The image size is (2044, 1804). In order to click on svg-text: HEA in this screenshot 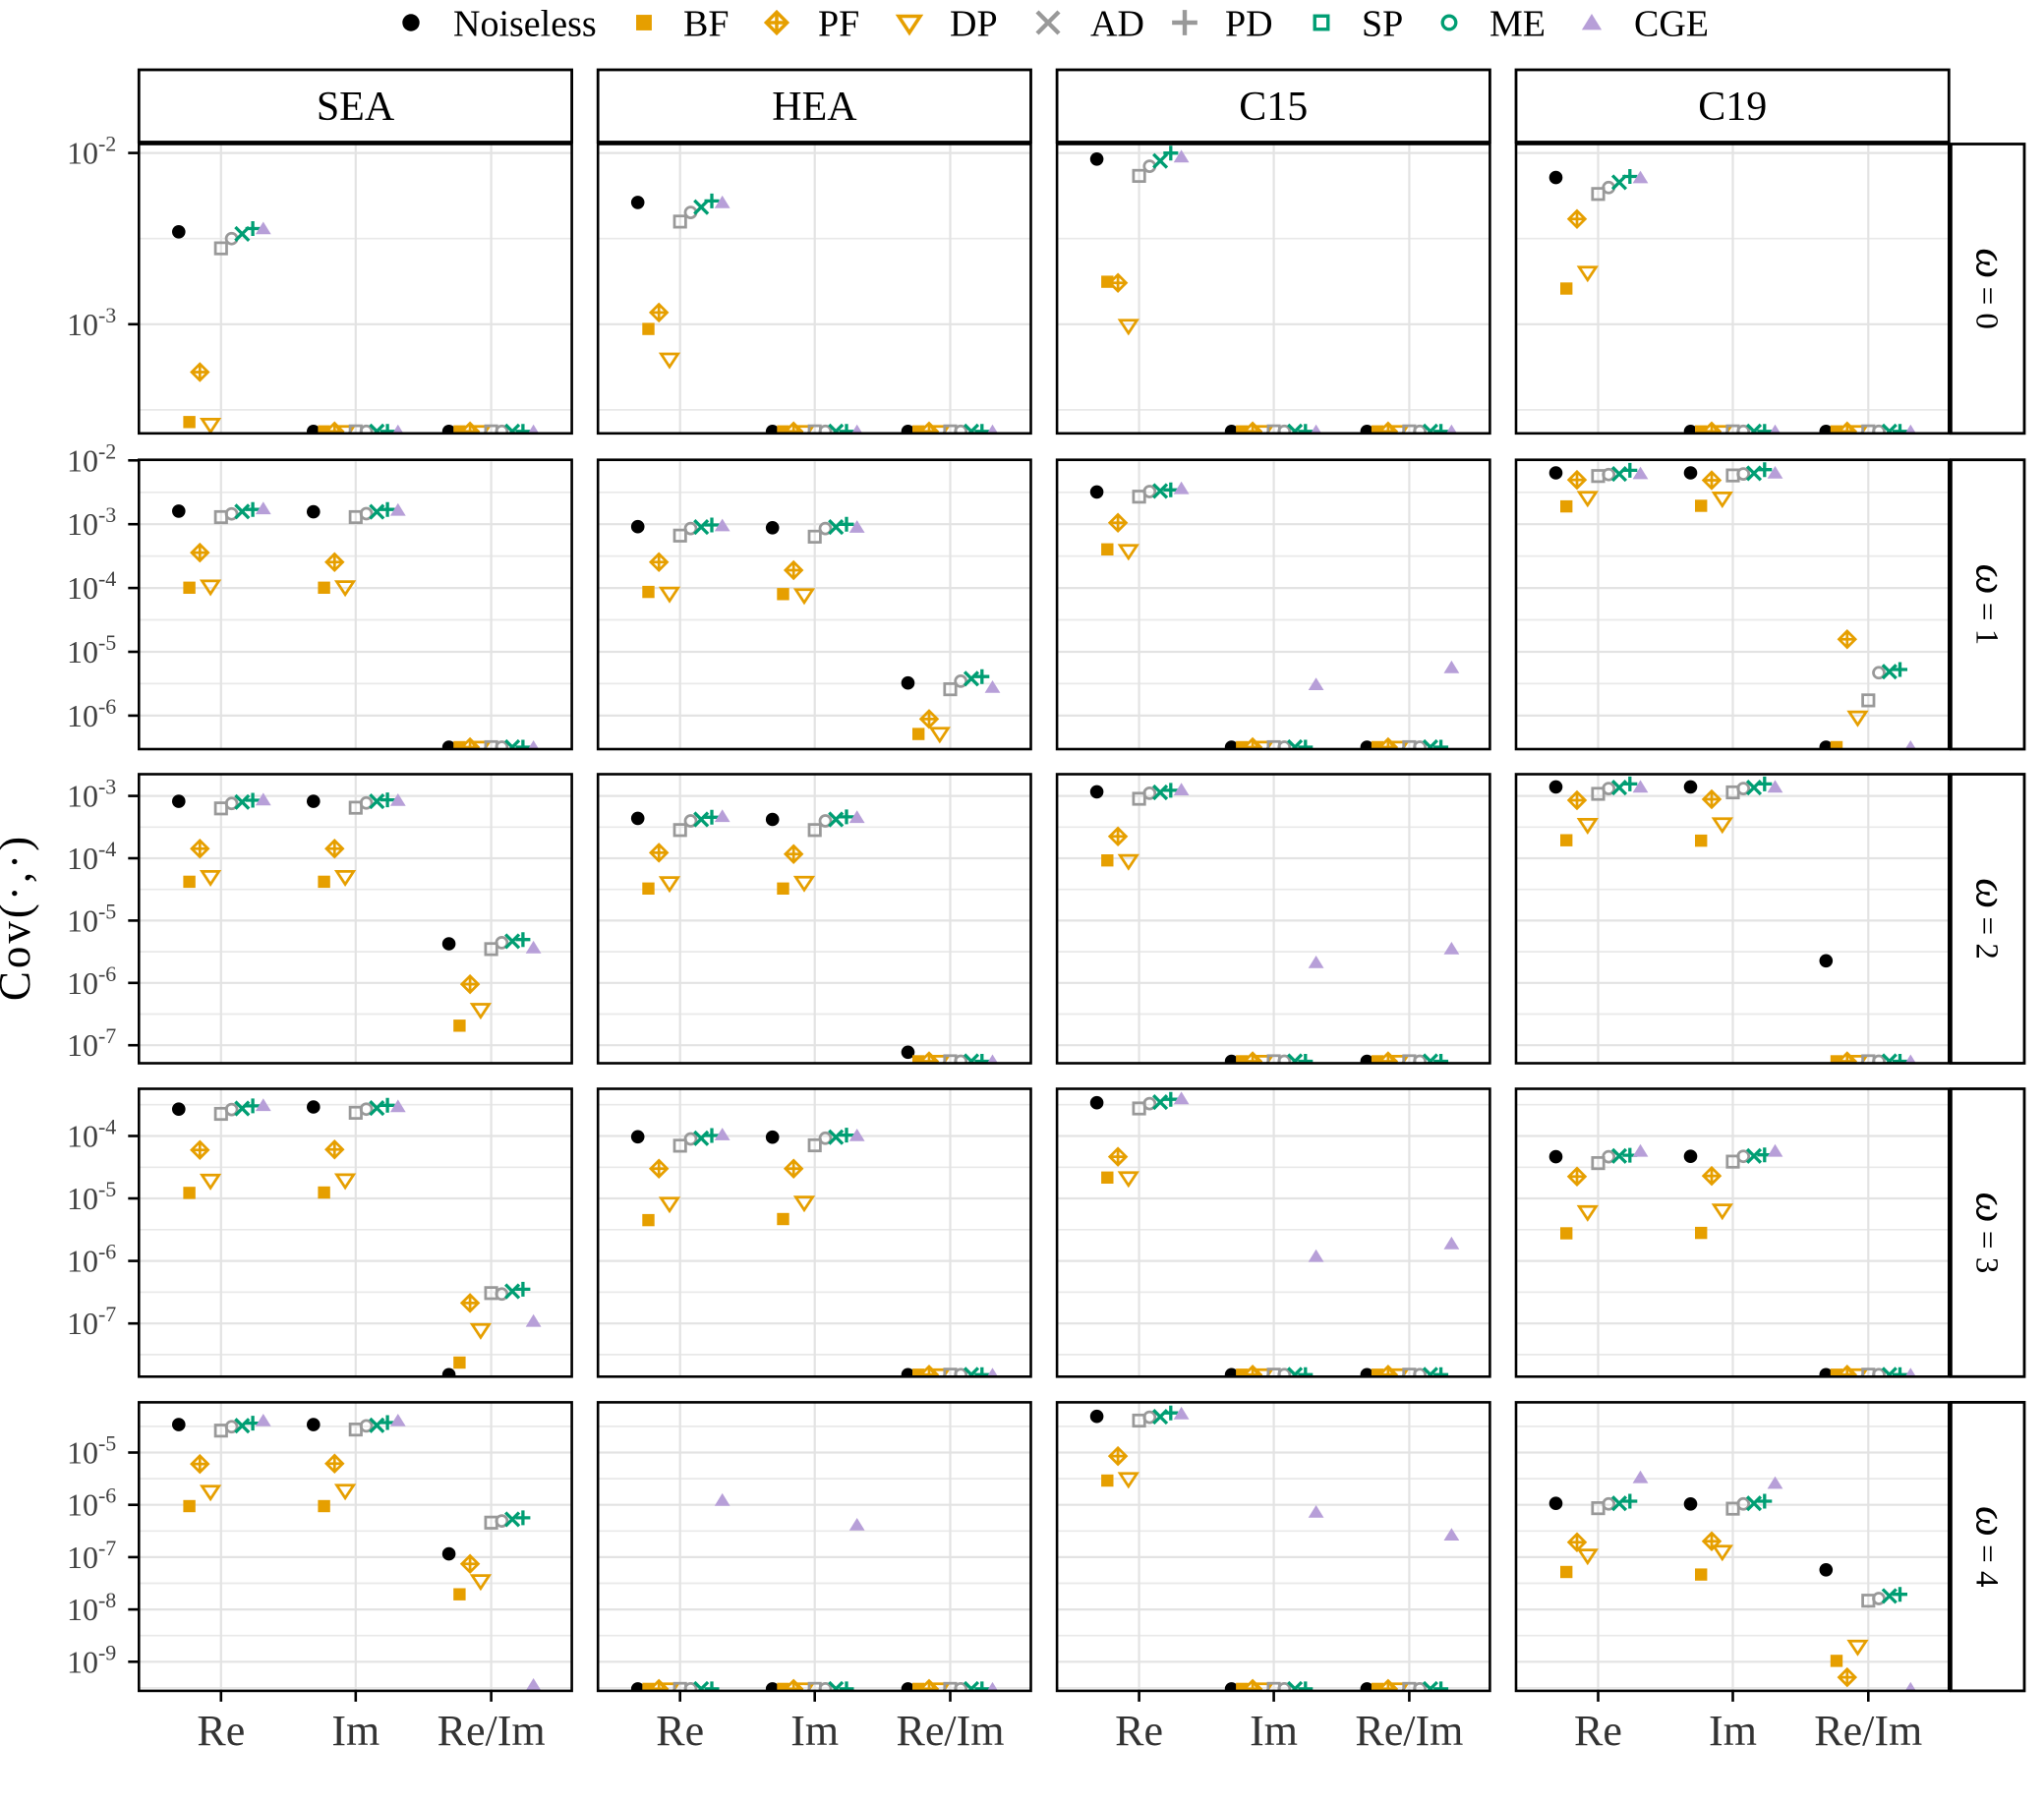, I will do `click(814, 107)`.